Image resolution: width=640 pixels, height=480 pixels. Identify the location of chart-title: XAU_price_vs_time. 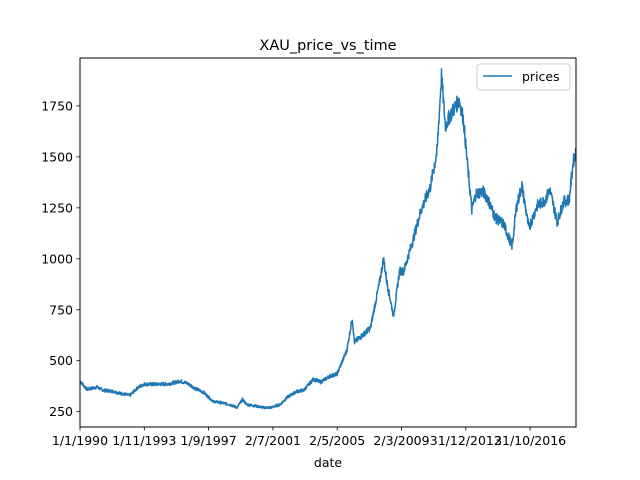
(327, 46).